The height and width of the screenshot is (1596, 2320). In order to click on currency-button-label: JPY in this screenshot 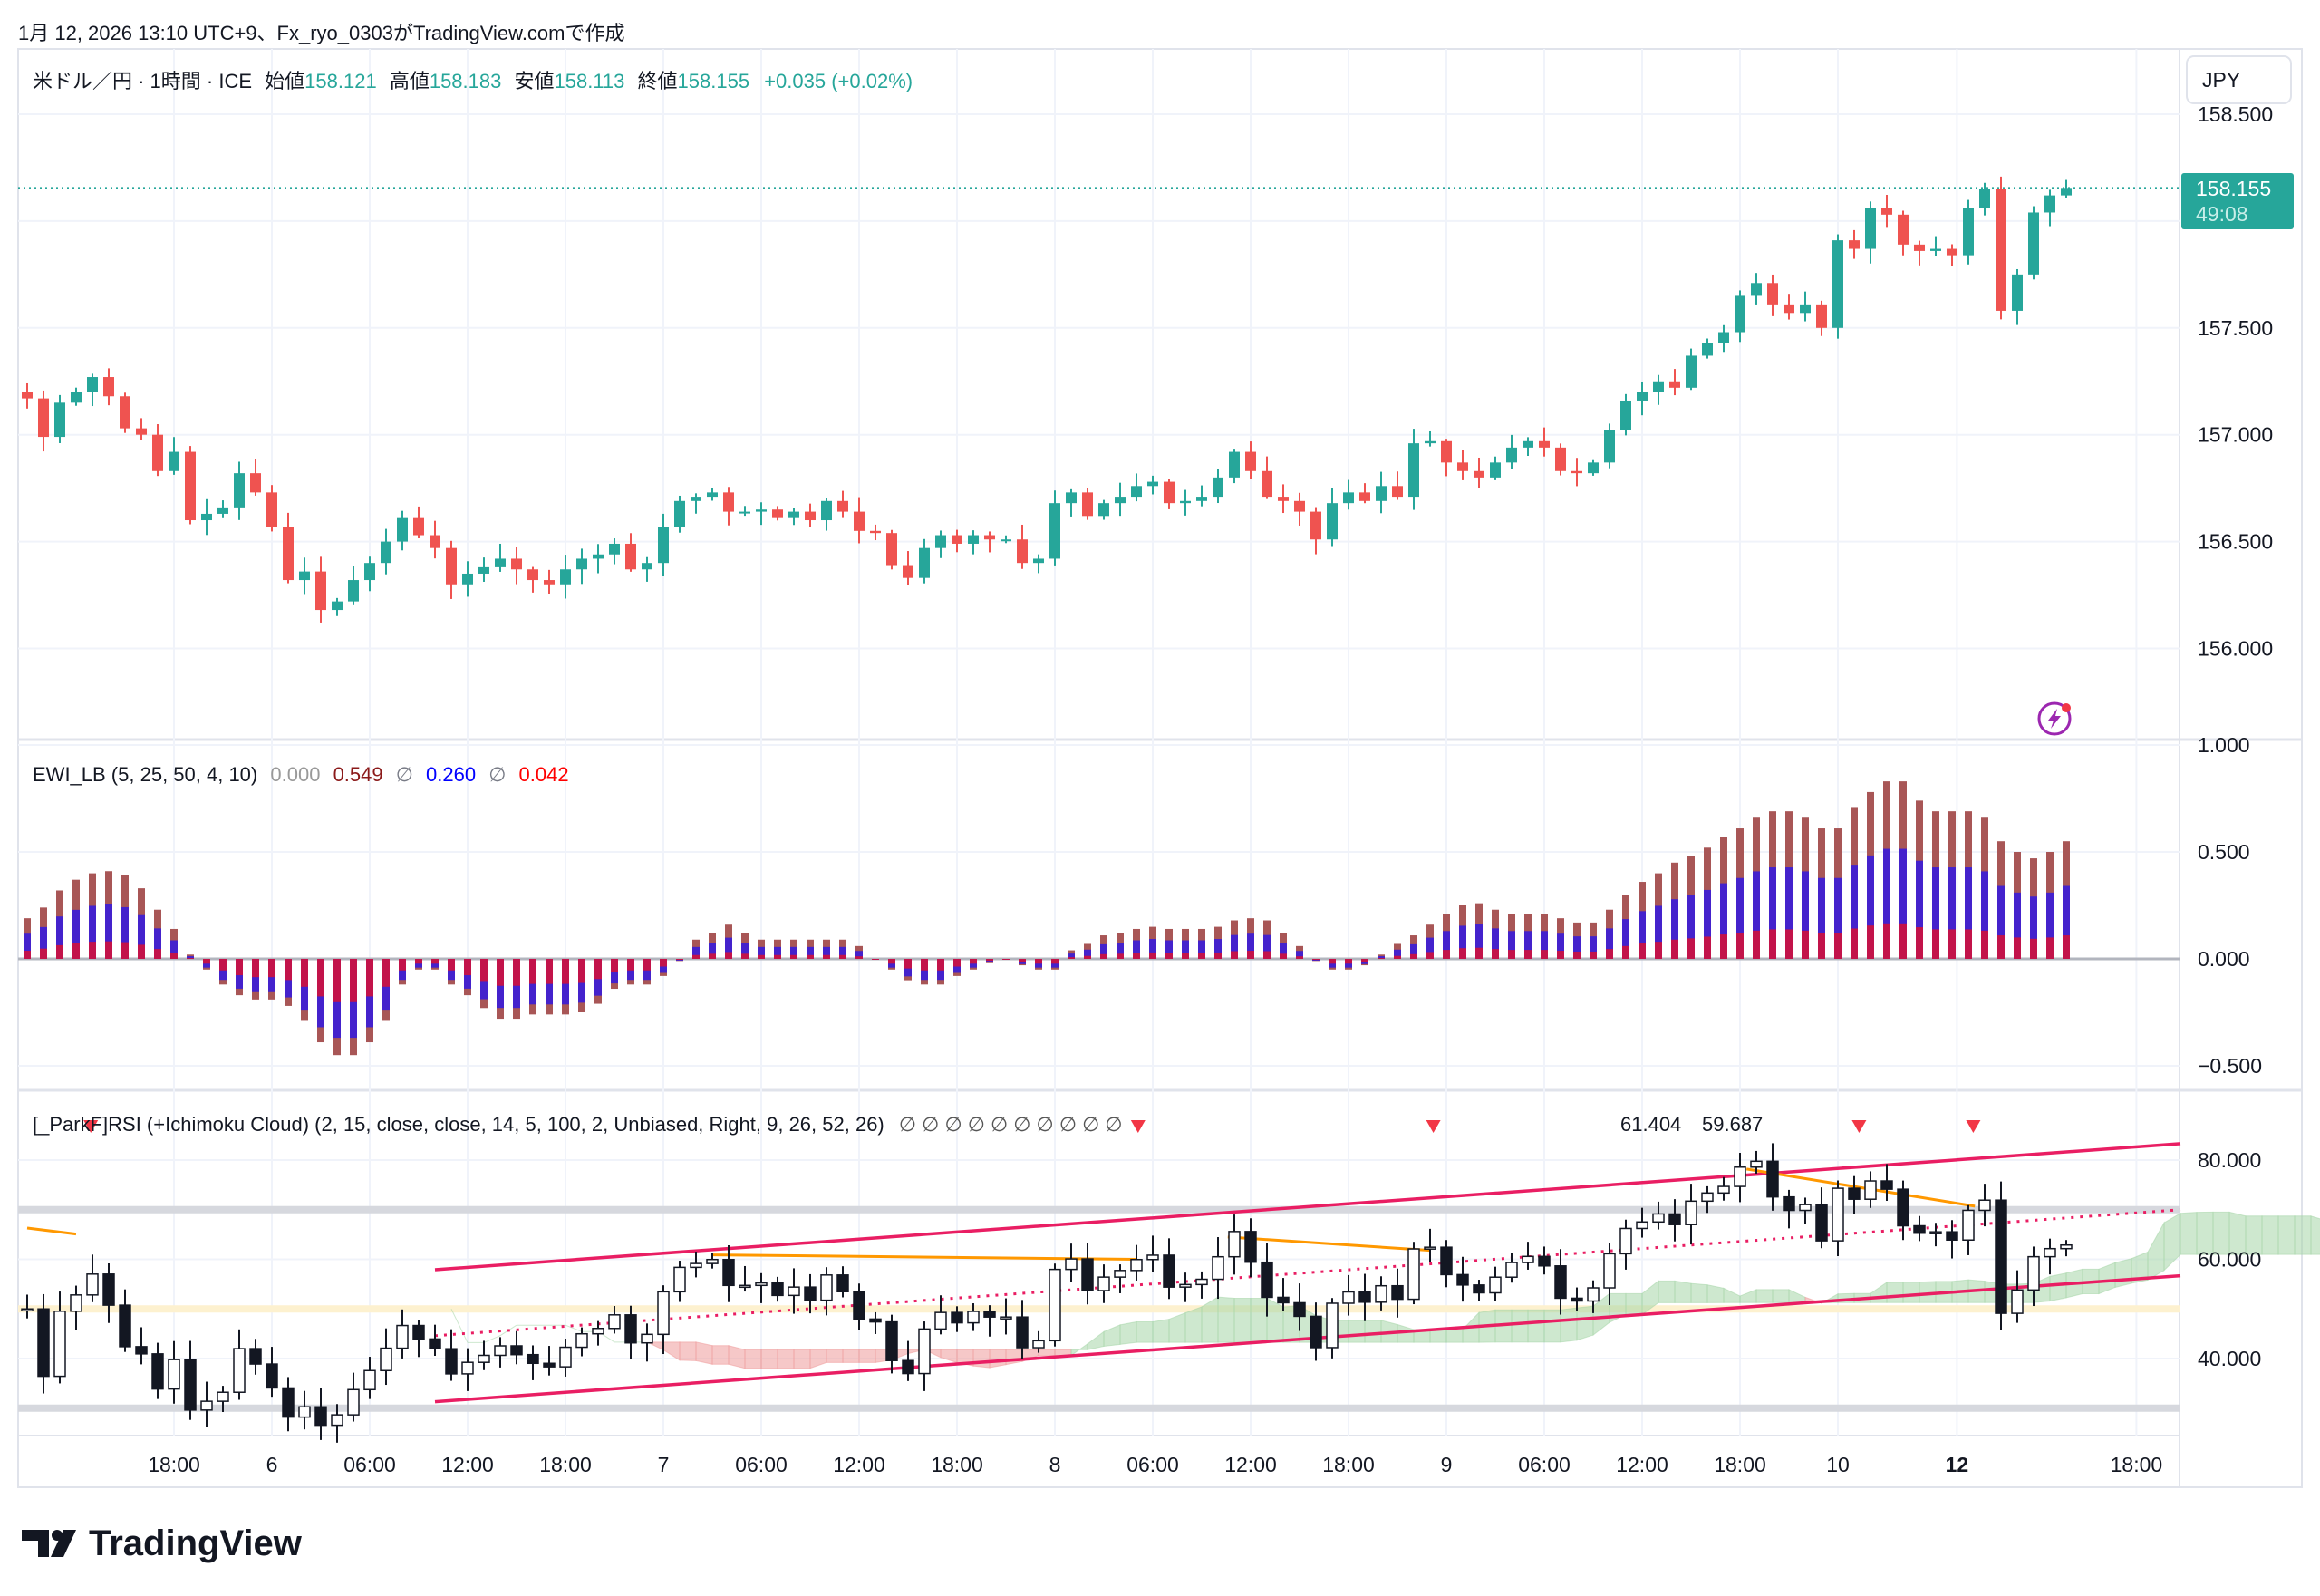, I will do `click(2221, 80)`.